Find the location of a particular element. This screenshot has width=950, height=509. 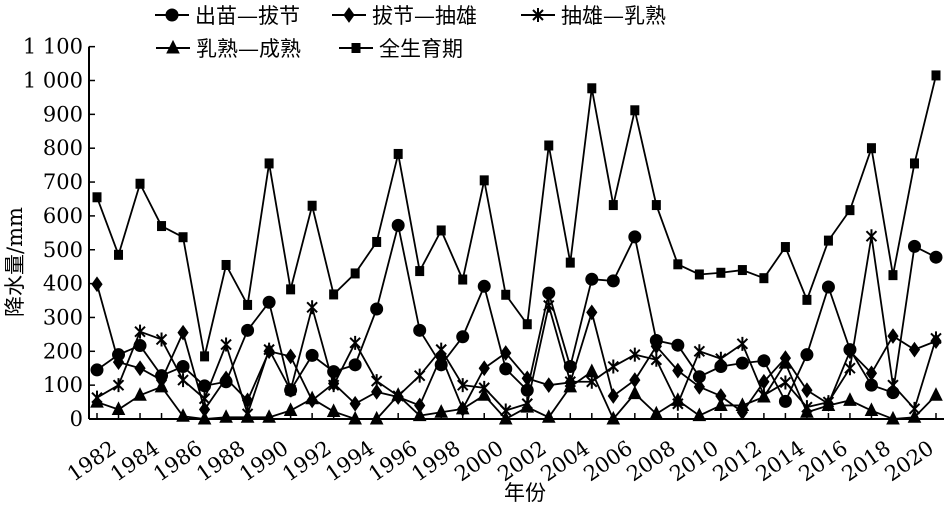

y-tick-label: 200 is located at coordinates (63, 351).